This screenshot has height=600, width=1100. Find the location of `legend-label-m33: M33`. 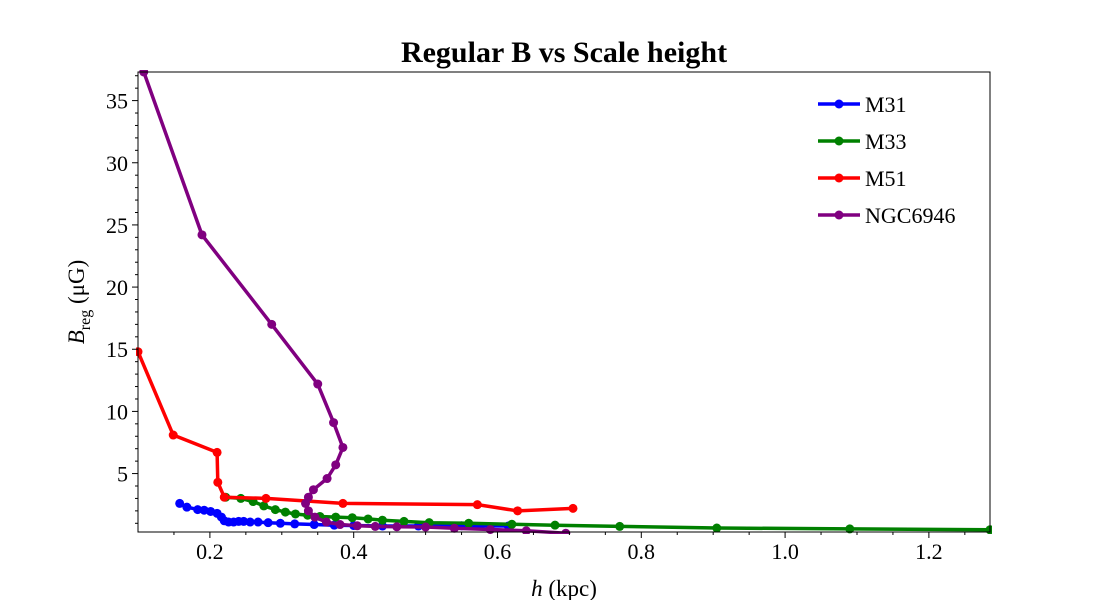

legend-label-m33: M33 is located at coordinates (886, 141).